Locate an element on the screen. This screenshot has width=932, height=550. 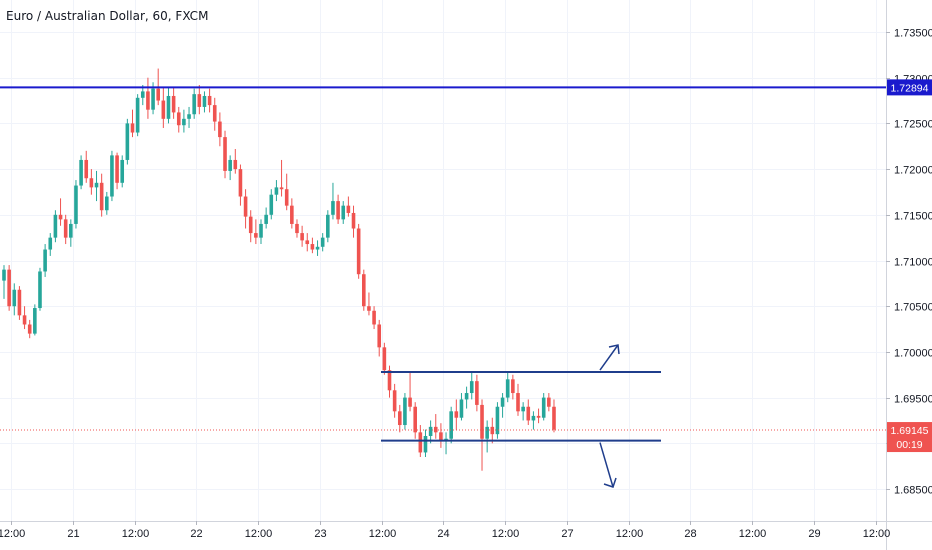
last-price-tag is located at coordinates (909, 437).